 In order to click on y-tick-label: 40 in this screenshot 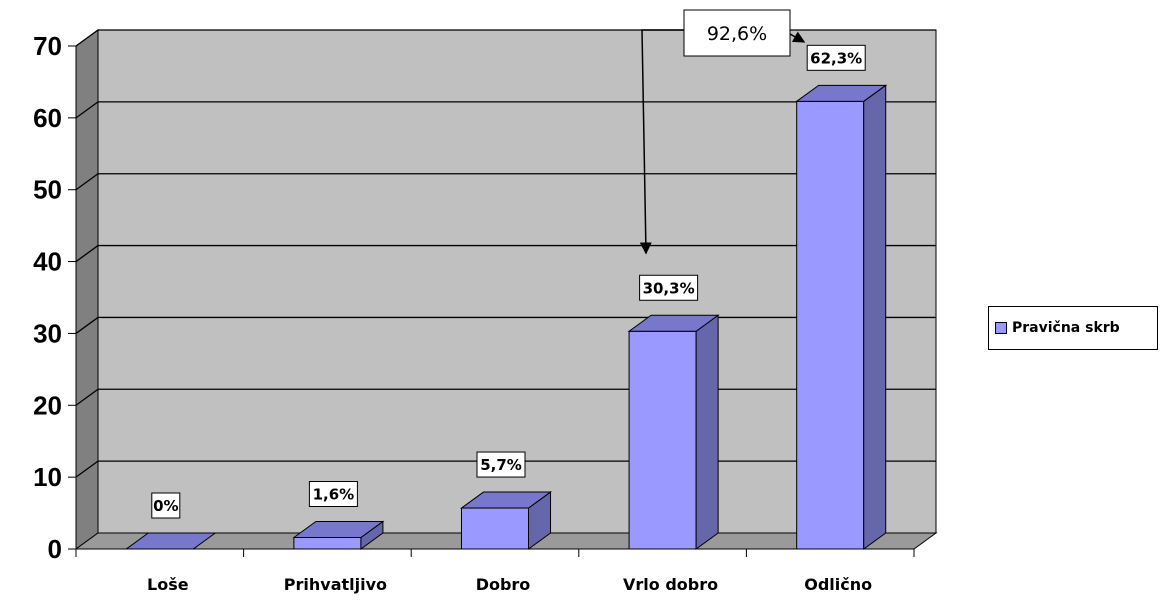, I will do `click(47, 262)`.